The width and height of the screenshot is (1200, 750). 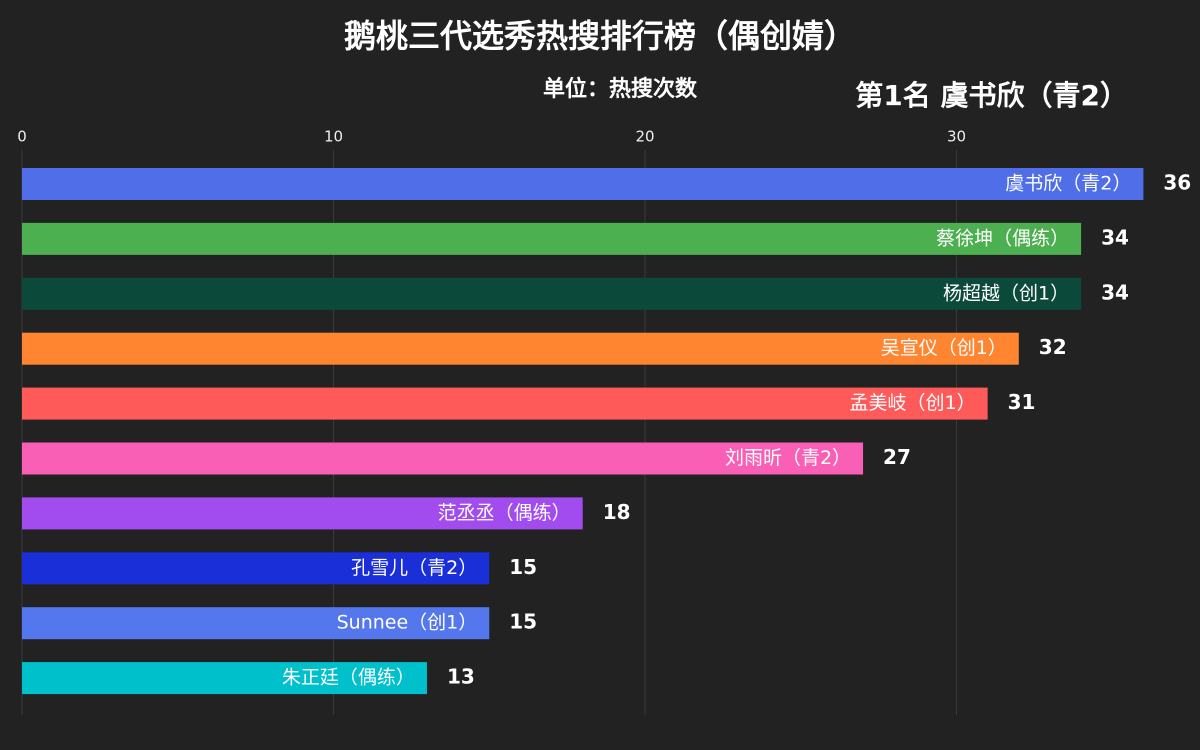 I want to click on bar-label: 吴宣仪（创1）, so click(x=944, y=348).